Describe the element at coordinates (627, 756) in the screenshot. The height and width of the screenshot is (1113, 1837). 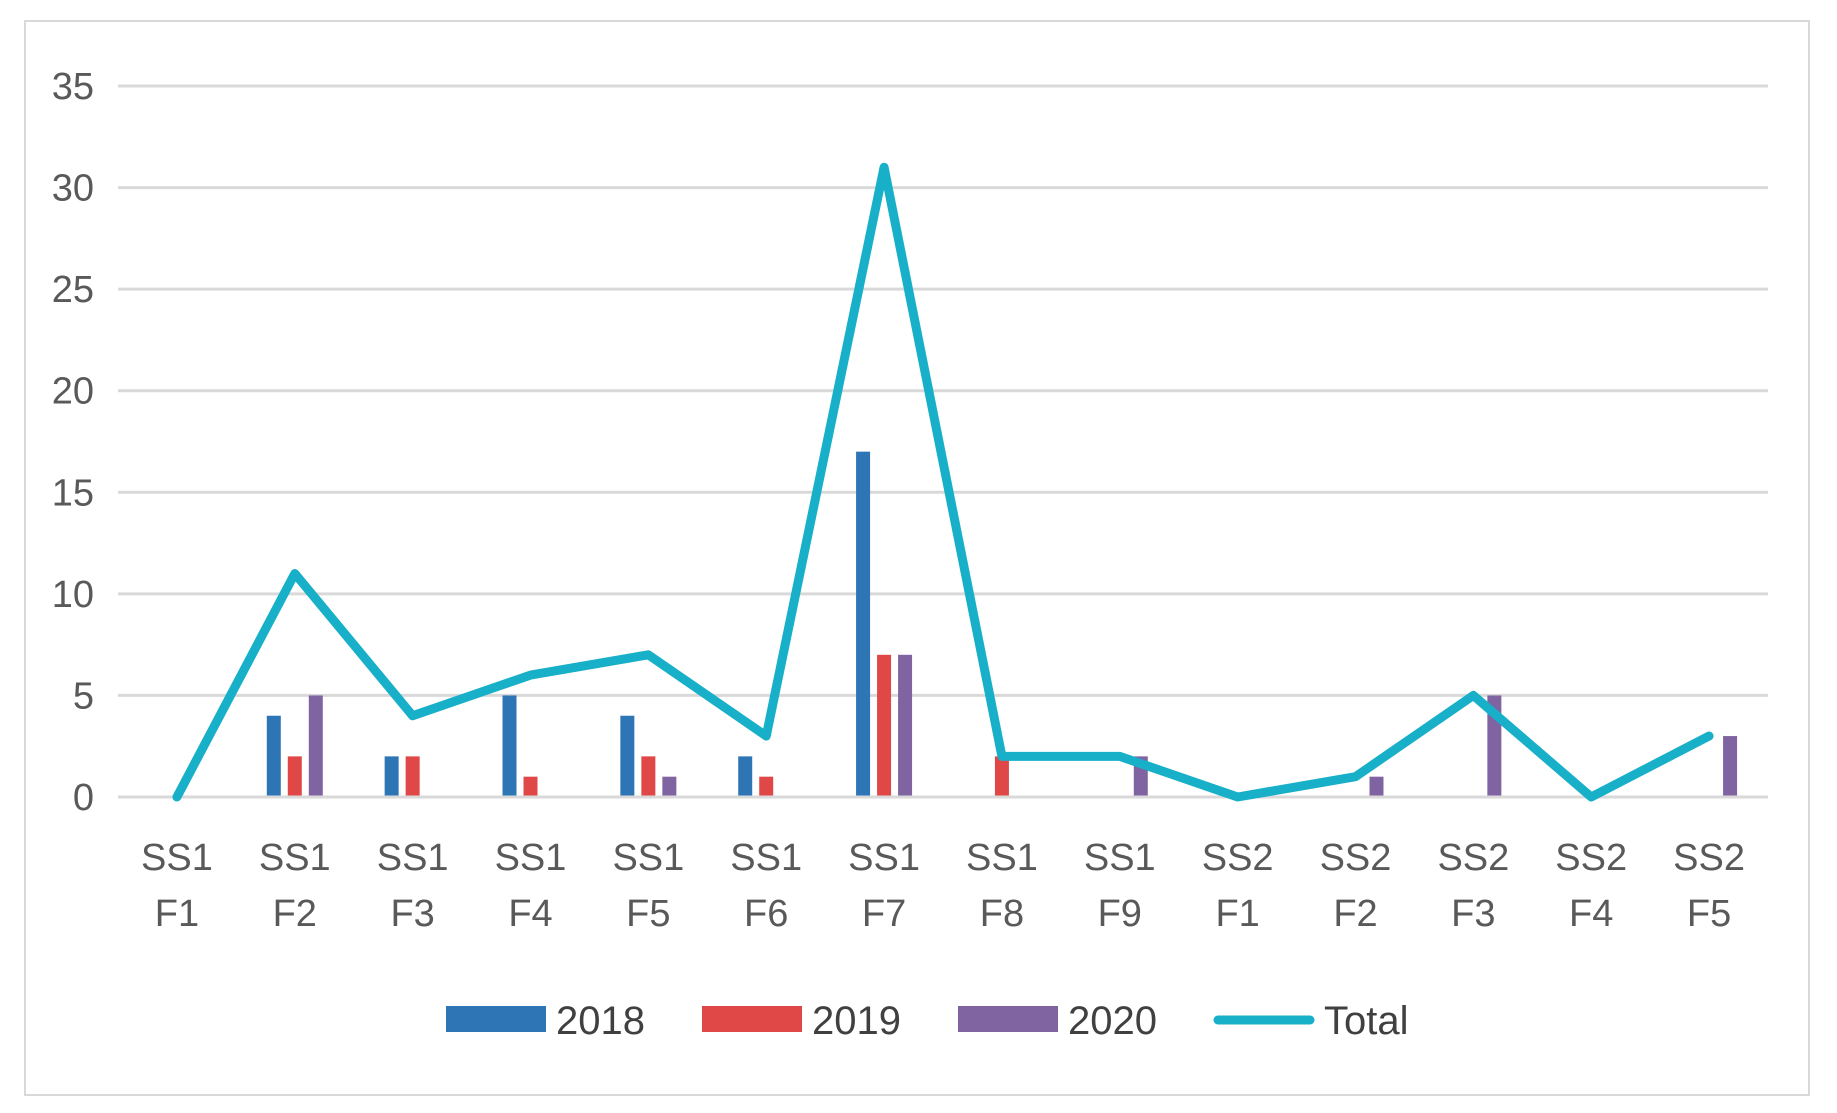
I see `bar-2018-SS1-F5` at that location.